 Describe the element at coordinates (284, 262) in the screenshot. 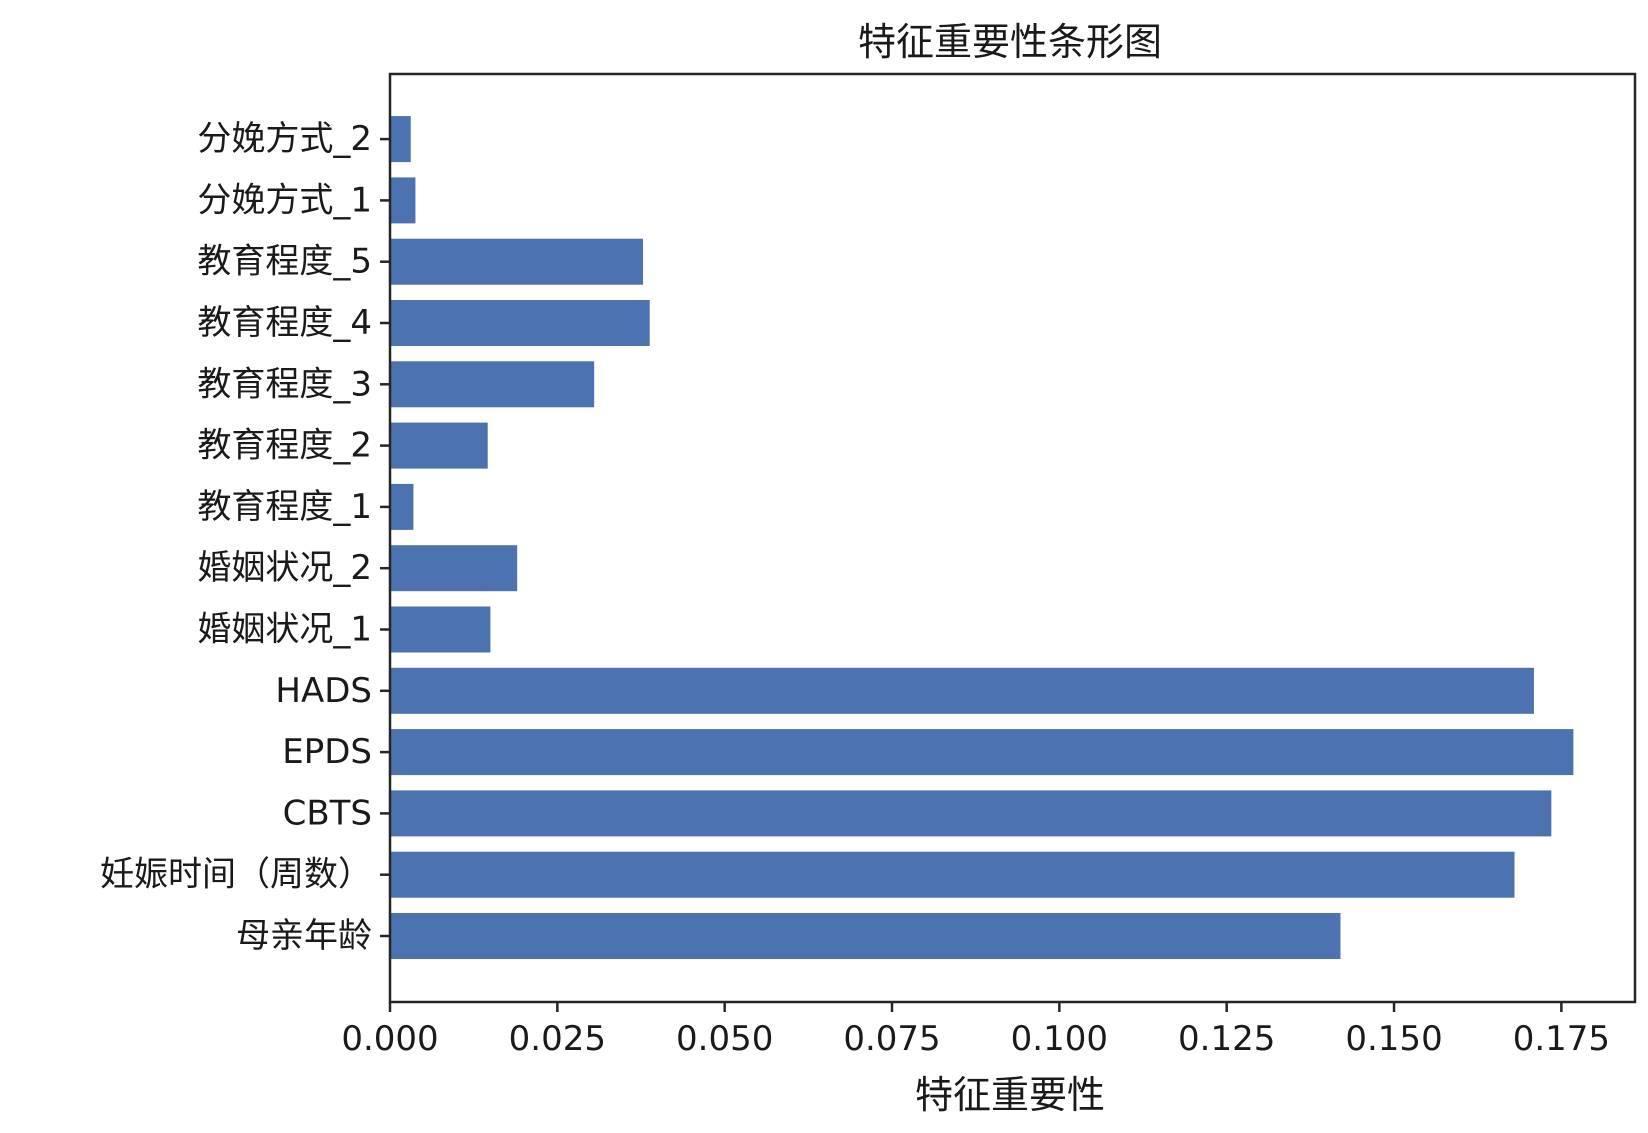

I see `y-tick-label: 教育程度_5` at that location.